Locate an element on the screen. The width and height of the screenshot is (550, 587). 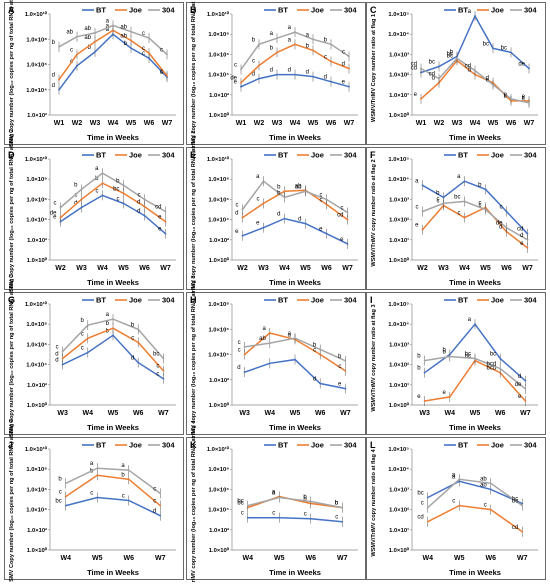
significance-letter: cd is located at coordinates (515, 528).